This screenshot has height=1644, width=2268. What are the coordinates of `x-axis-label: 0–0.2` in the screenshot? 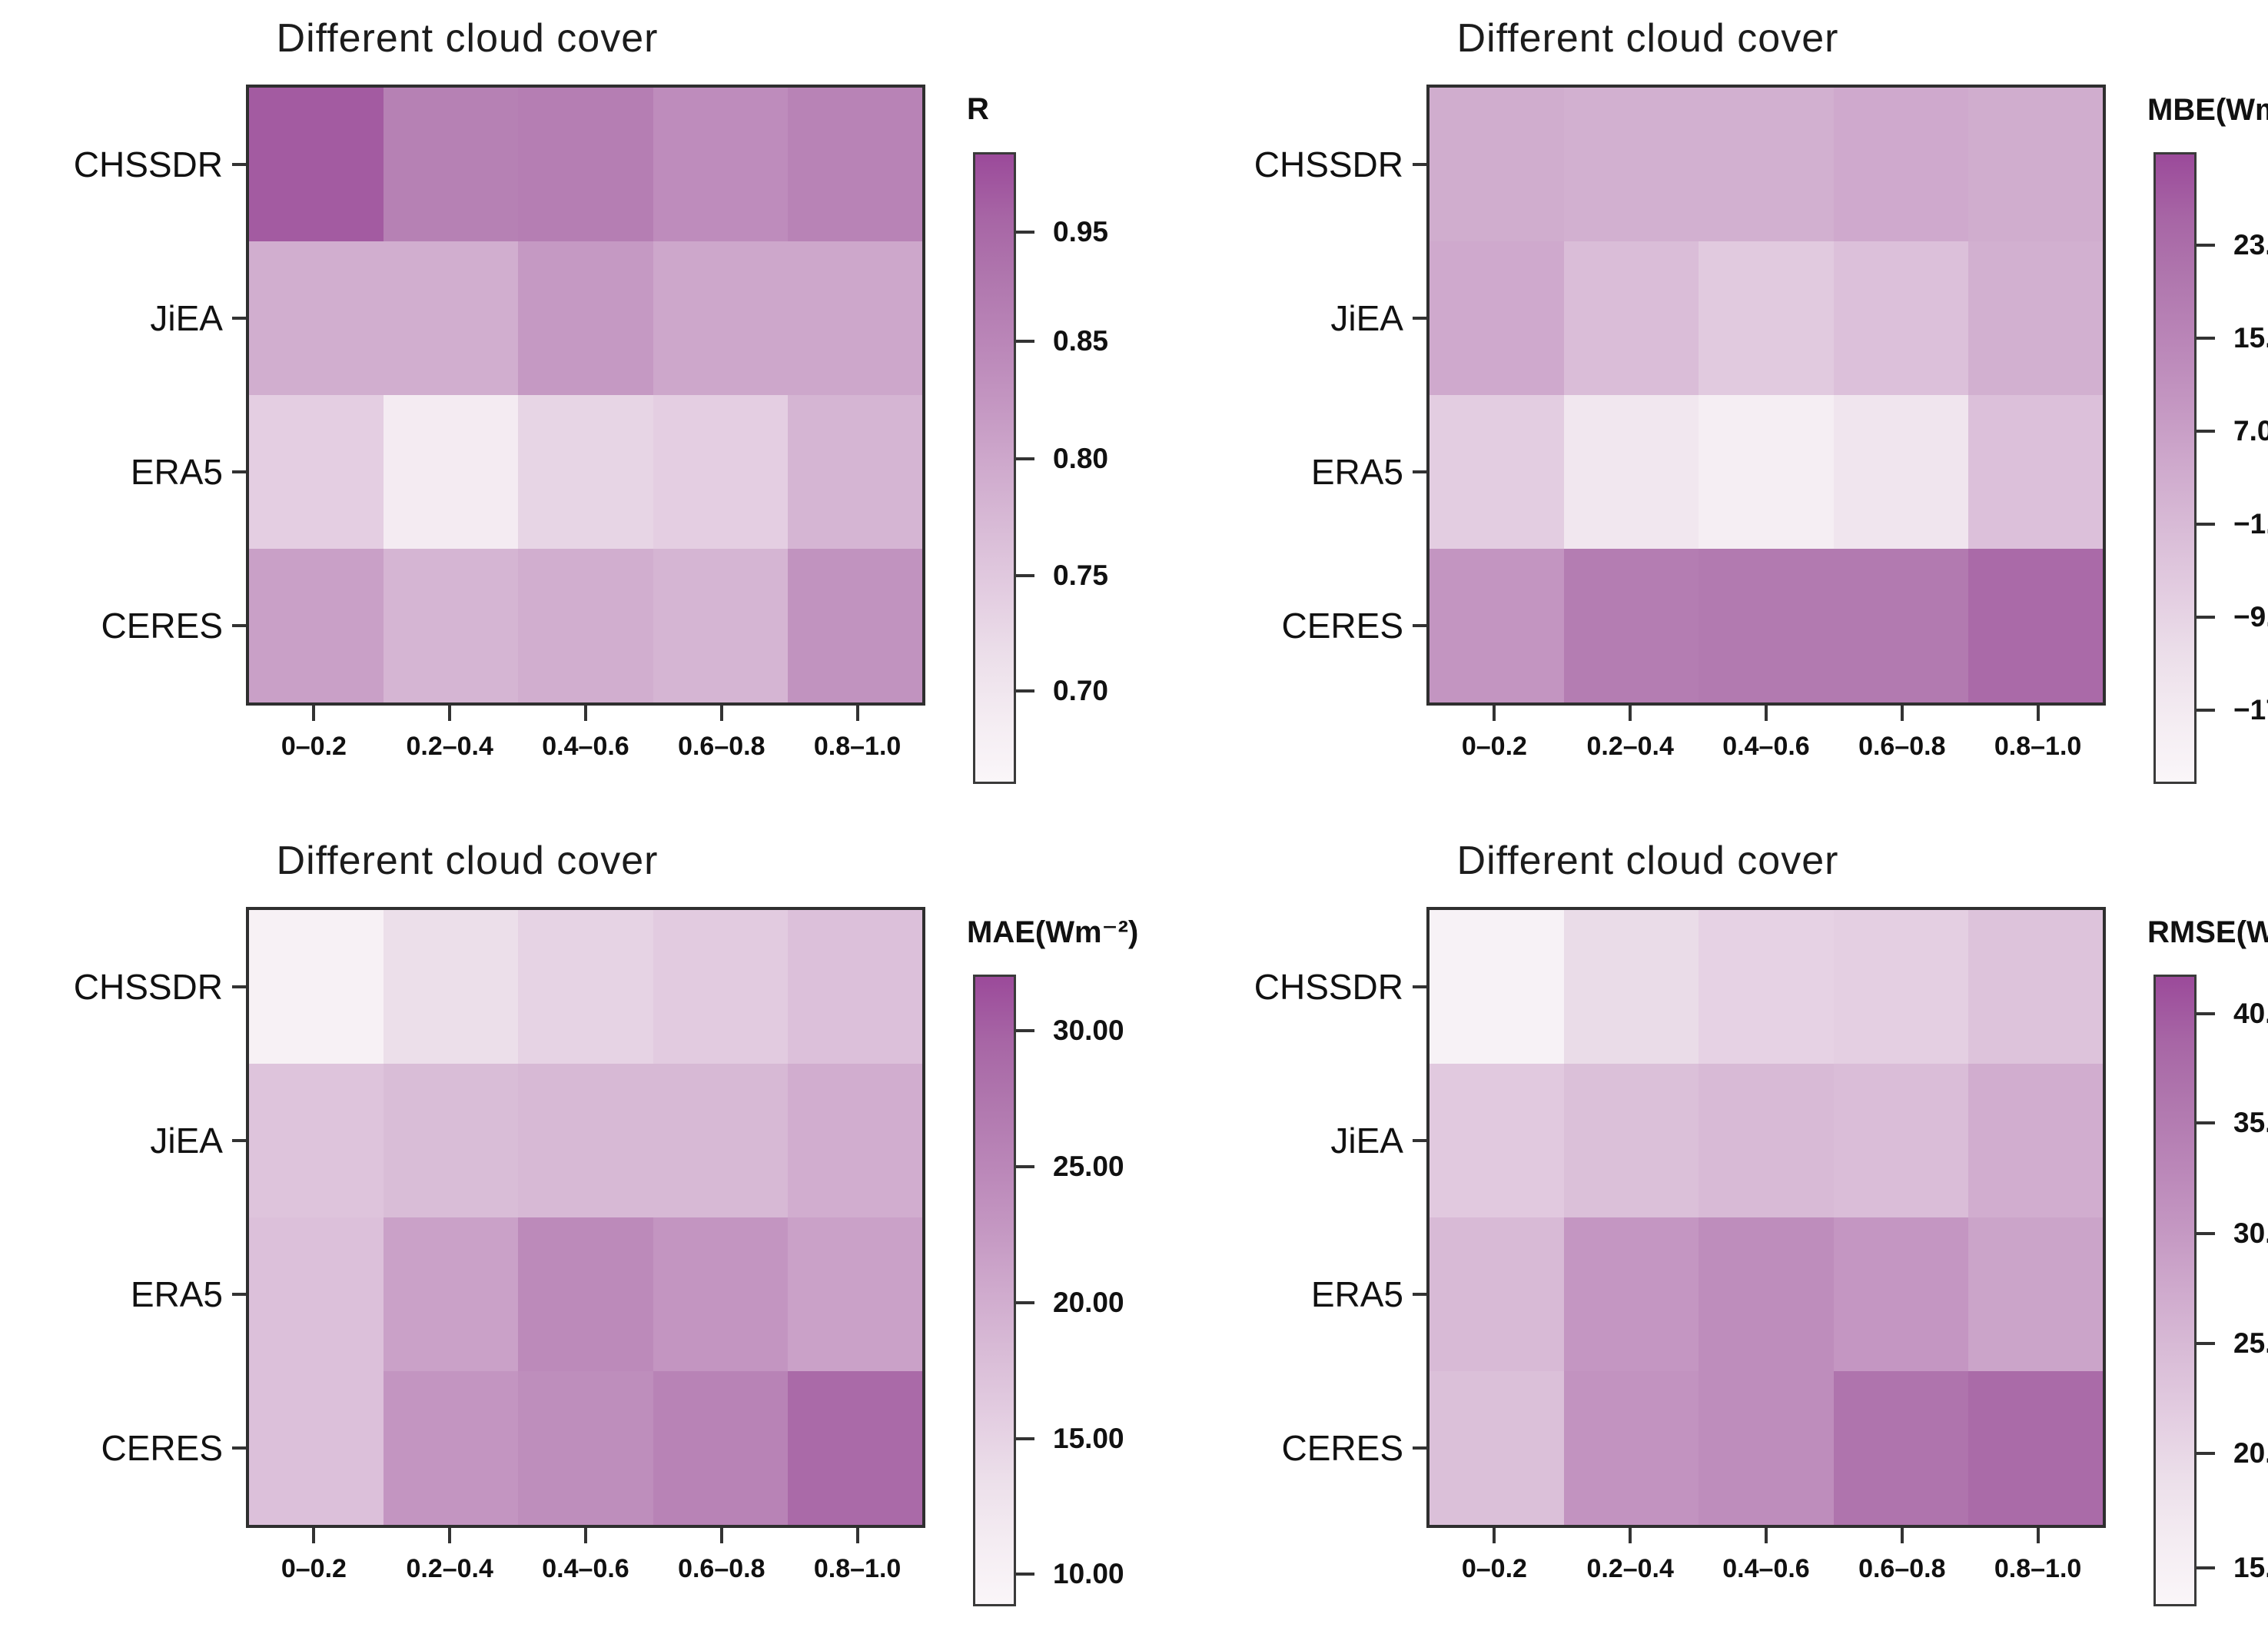 It's located at (314, 746).